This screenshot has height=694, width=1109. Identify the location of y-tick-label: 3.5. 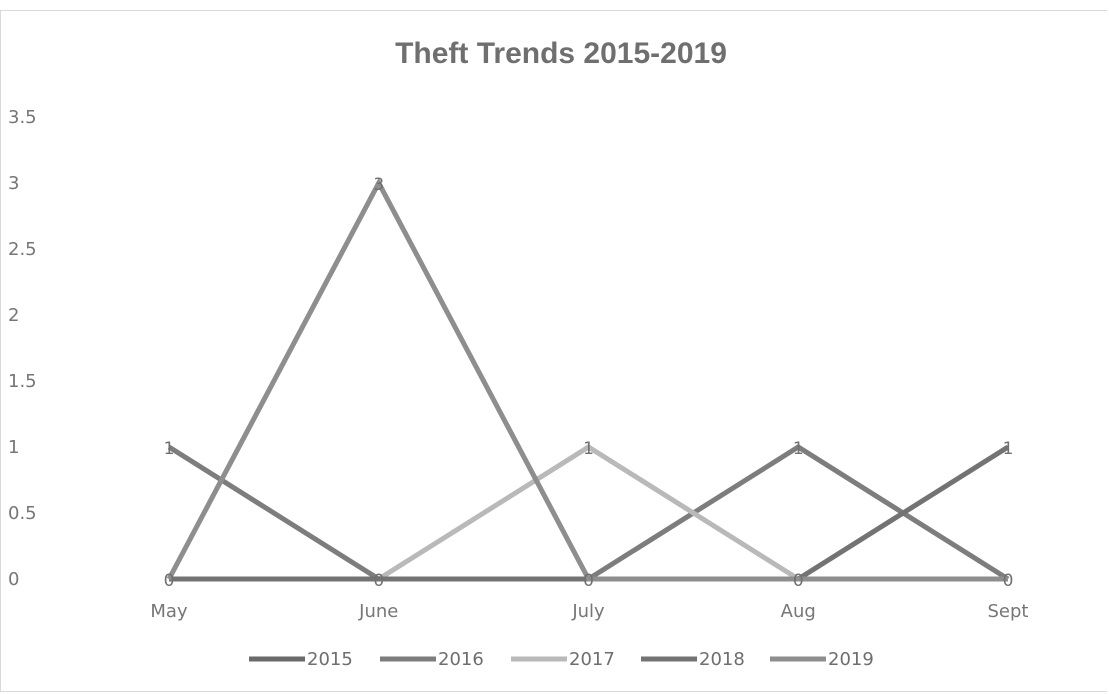
(22, 117).